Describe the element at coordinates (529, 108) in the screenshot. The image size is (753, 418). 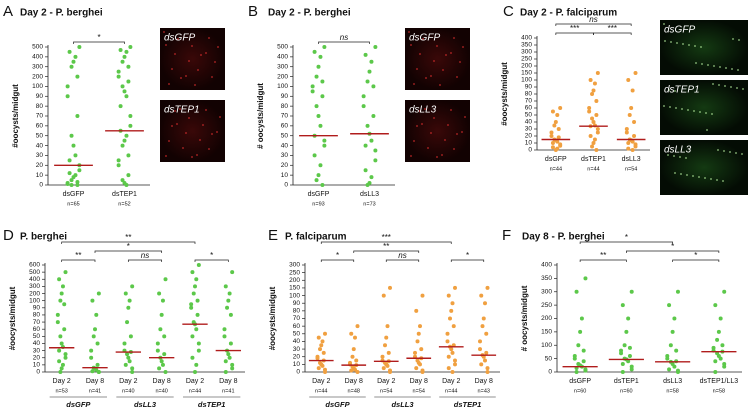
I see `y-tick-label: 60` at that location.